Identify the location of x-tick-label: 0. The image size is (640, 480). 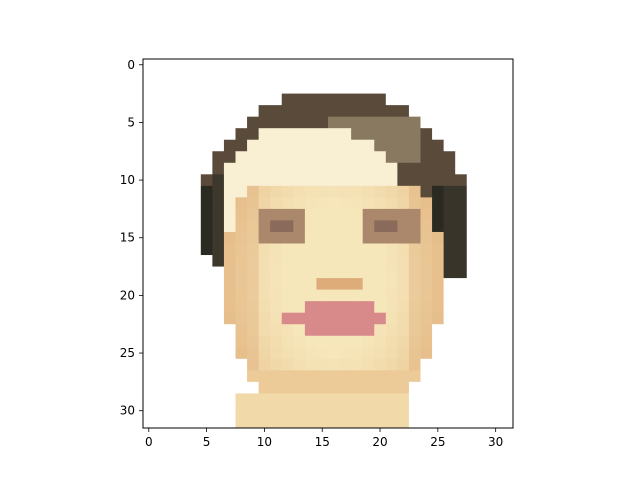
(149, 442).